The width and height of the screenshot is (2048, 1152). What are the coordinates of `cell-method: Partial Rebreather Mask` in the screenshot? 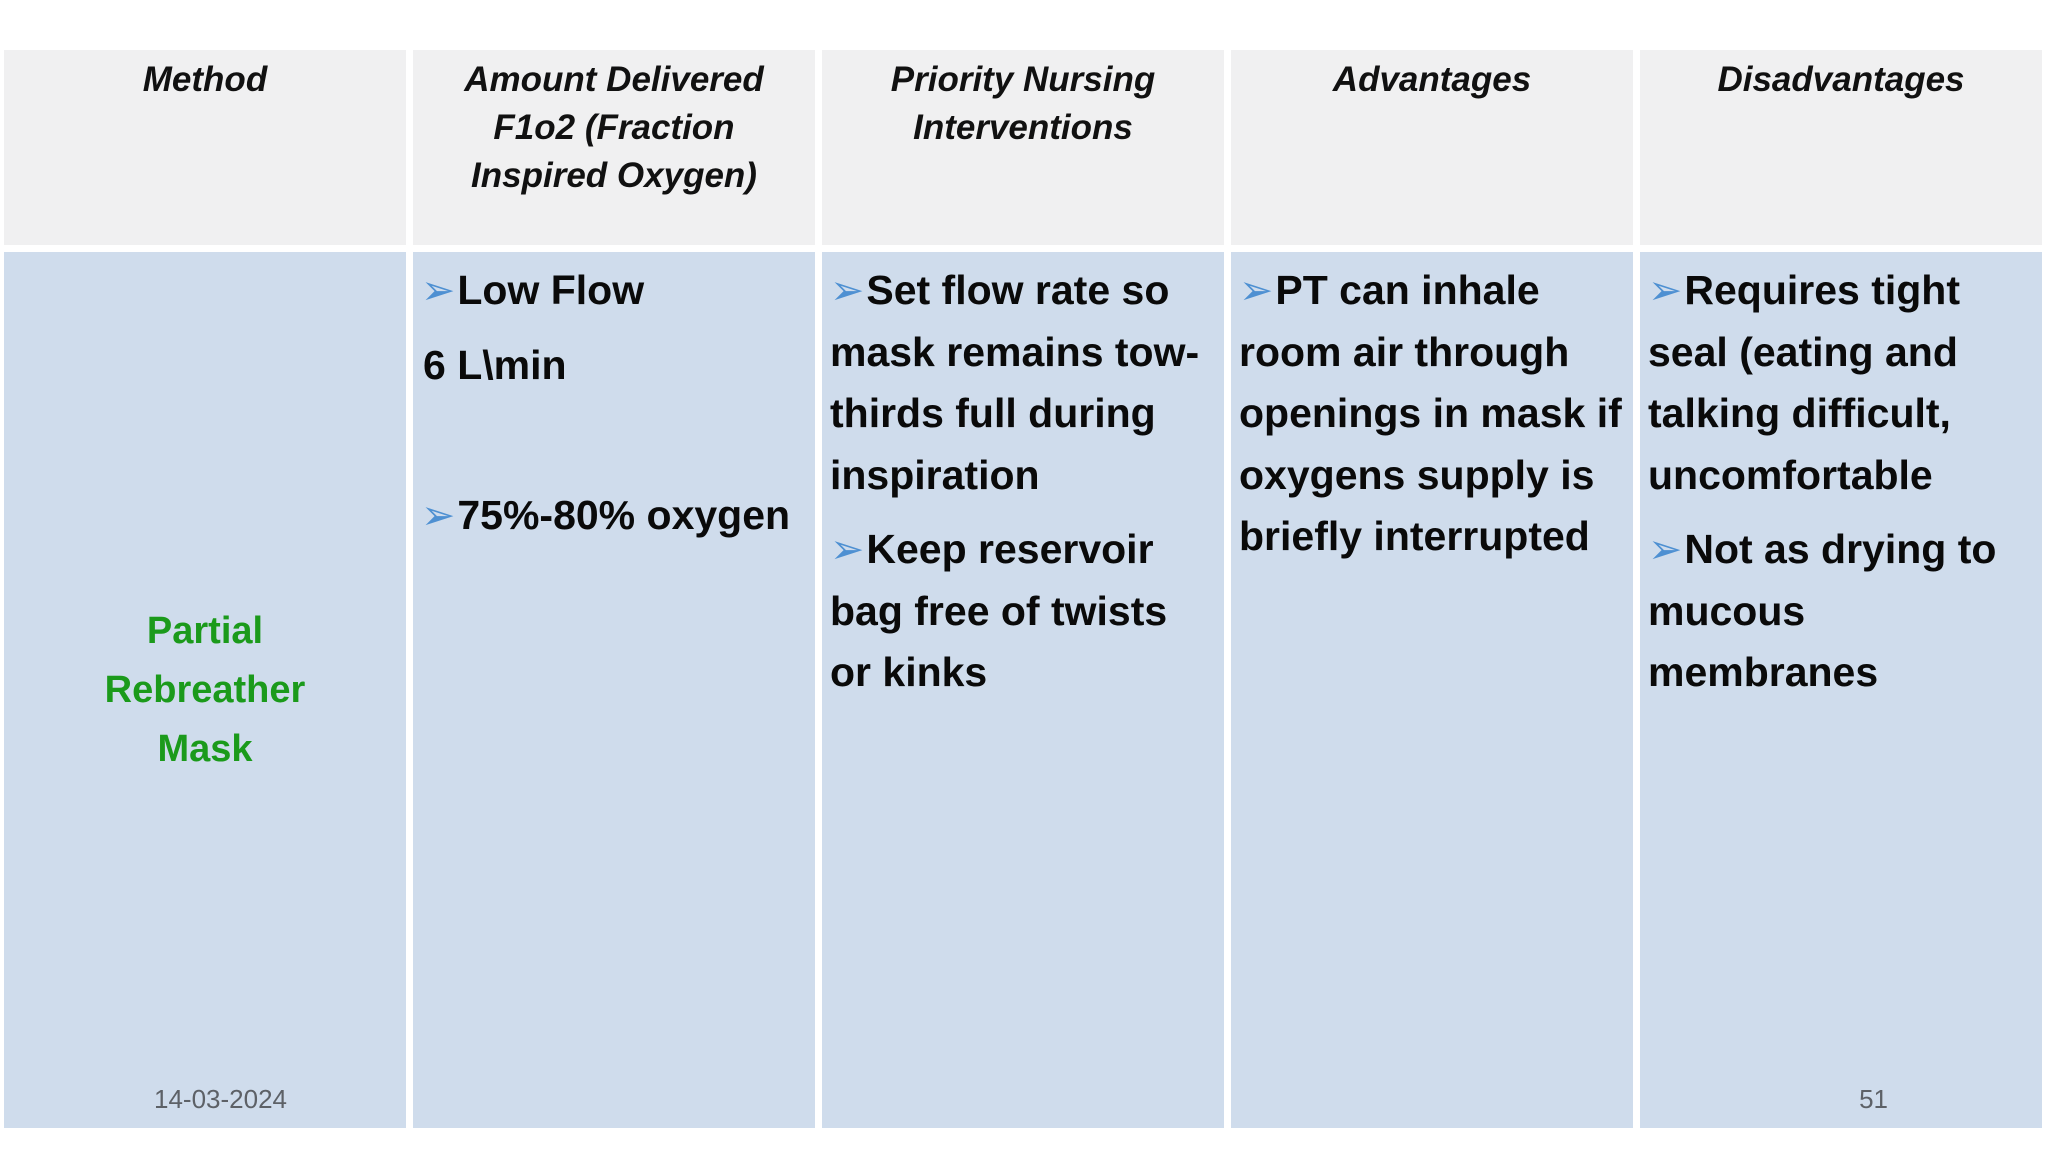 It's located at (205, 690).